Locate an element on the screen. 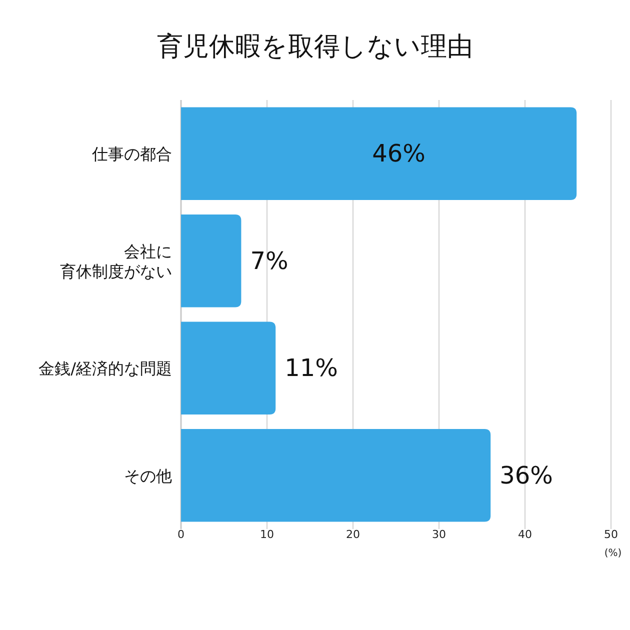 The image size is (630, 630). data-label: 7% is located at coordinates (269, 260).